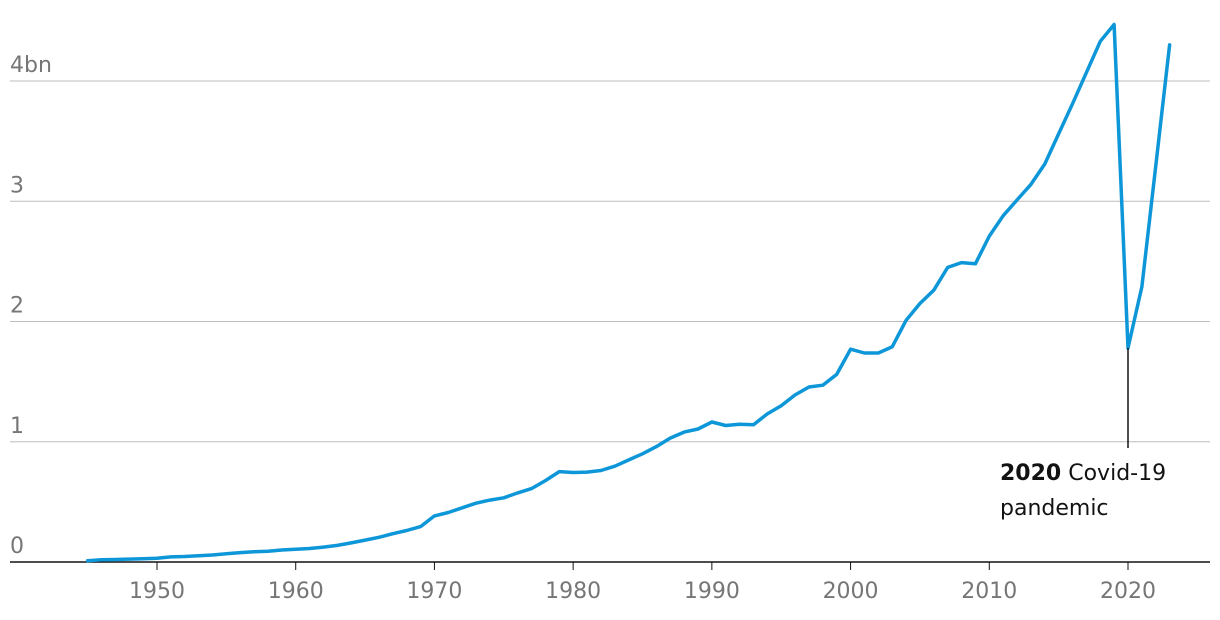  What do you see at coordinates (1117, 473) in the screenshot?
I see `annotation-event: Covid-19` at bounding box center [1117, 473].